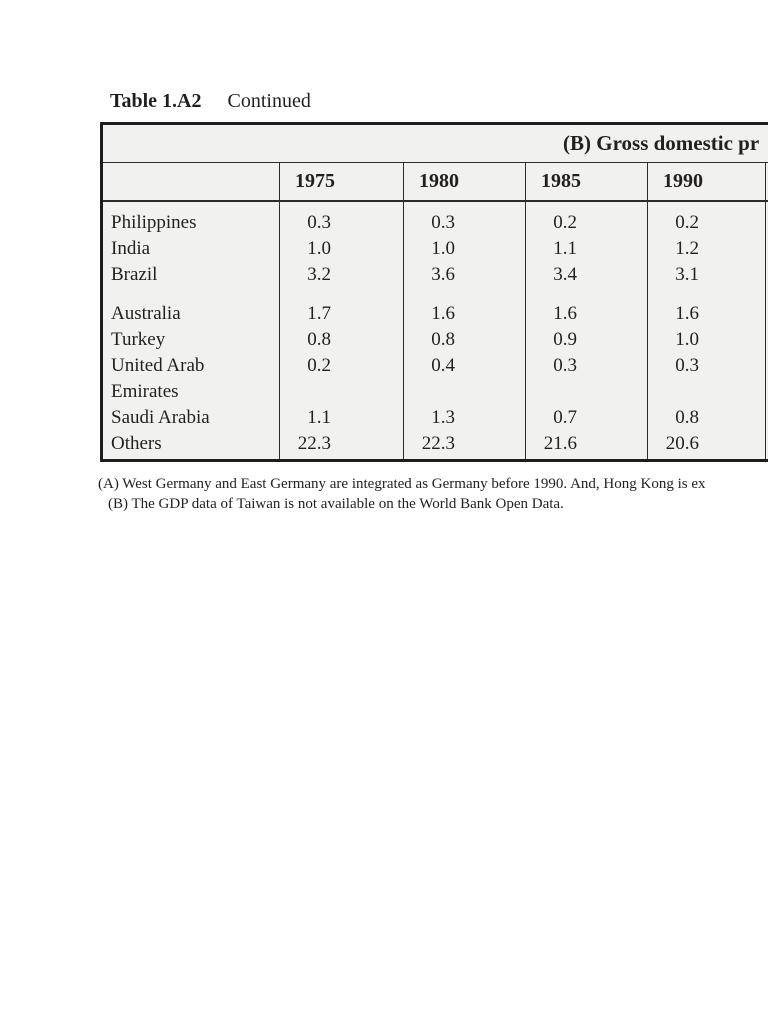  Describe the element at coordinates (586, 444) in the screenshot. I see `cell-value: 21.6` at that location.